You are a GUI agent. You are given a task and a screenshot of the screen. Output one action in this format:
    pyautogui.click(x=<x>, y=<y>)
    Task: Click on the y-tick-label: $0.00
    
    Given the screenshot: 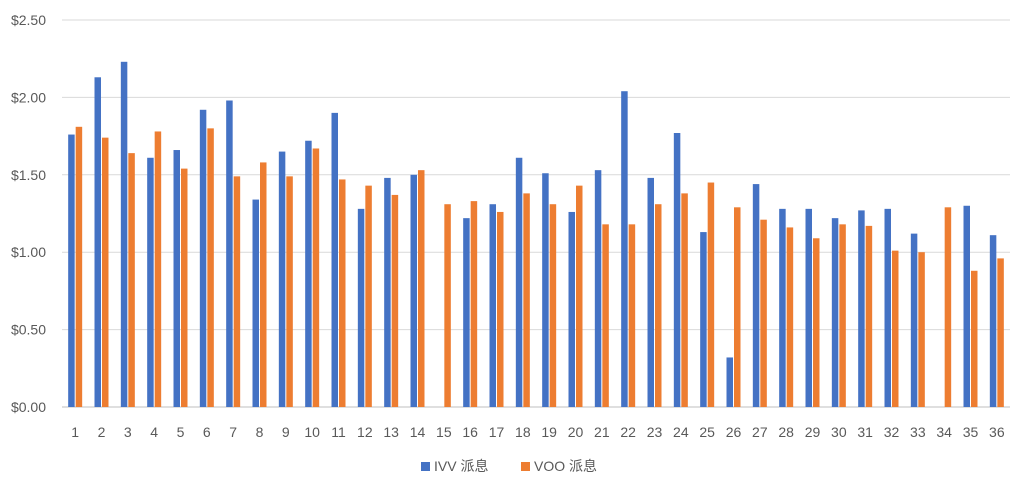 What is the action you would take?
    pyautogui.click(x=28, y=407)
    